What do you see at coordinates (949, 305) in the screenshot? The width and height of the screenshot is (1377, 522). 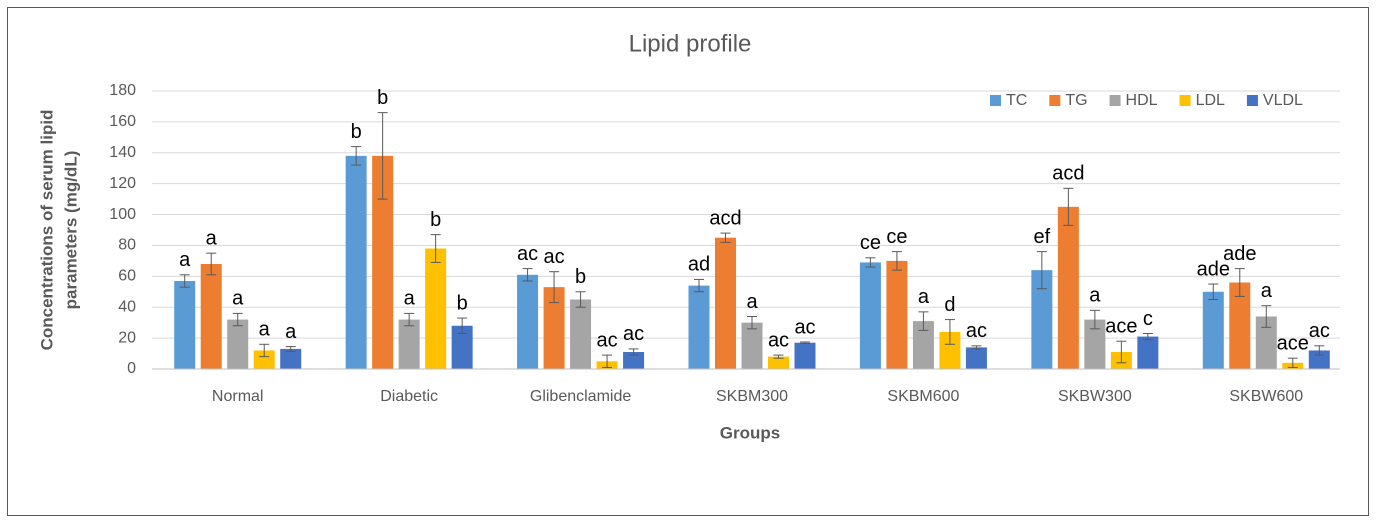 I see `annotation: d` at bounding box center [949, 305].